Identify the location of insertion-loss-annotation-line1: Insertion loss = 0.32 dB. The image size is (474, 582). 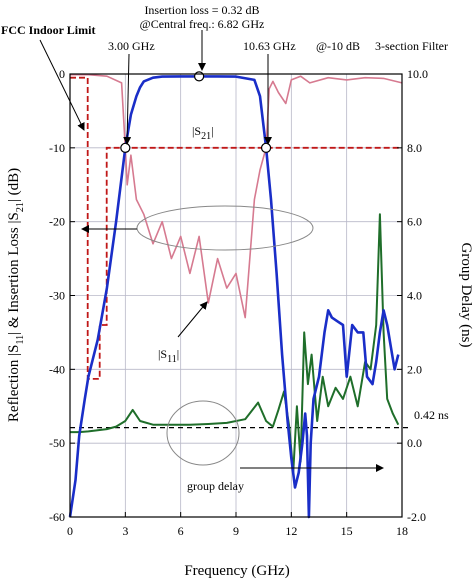
(201, 10).